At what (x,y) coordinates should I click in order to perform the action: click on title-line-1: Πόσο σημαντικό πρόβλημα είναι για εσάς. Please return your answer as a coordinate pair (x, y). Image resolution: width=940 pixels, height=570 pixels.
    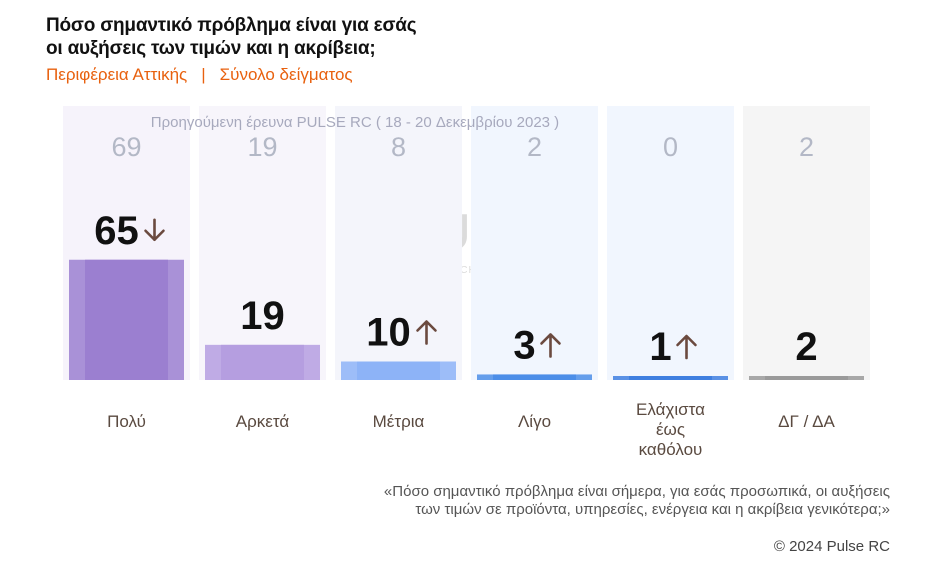
    Looking at the image, I should click on (231, 25).